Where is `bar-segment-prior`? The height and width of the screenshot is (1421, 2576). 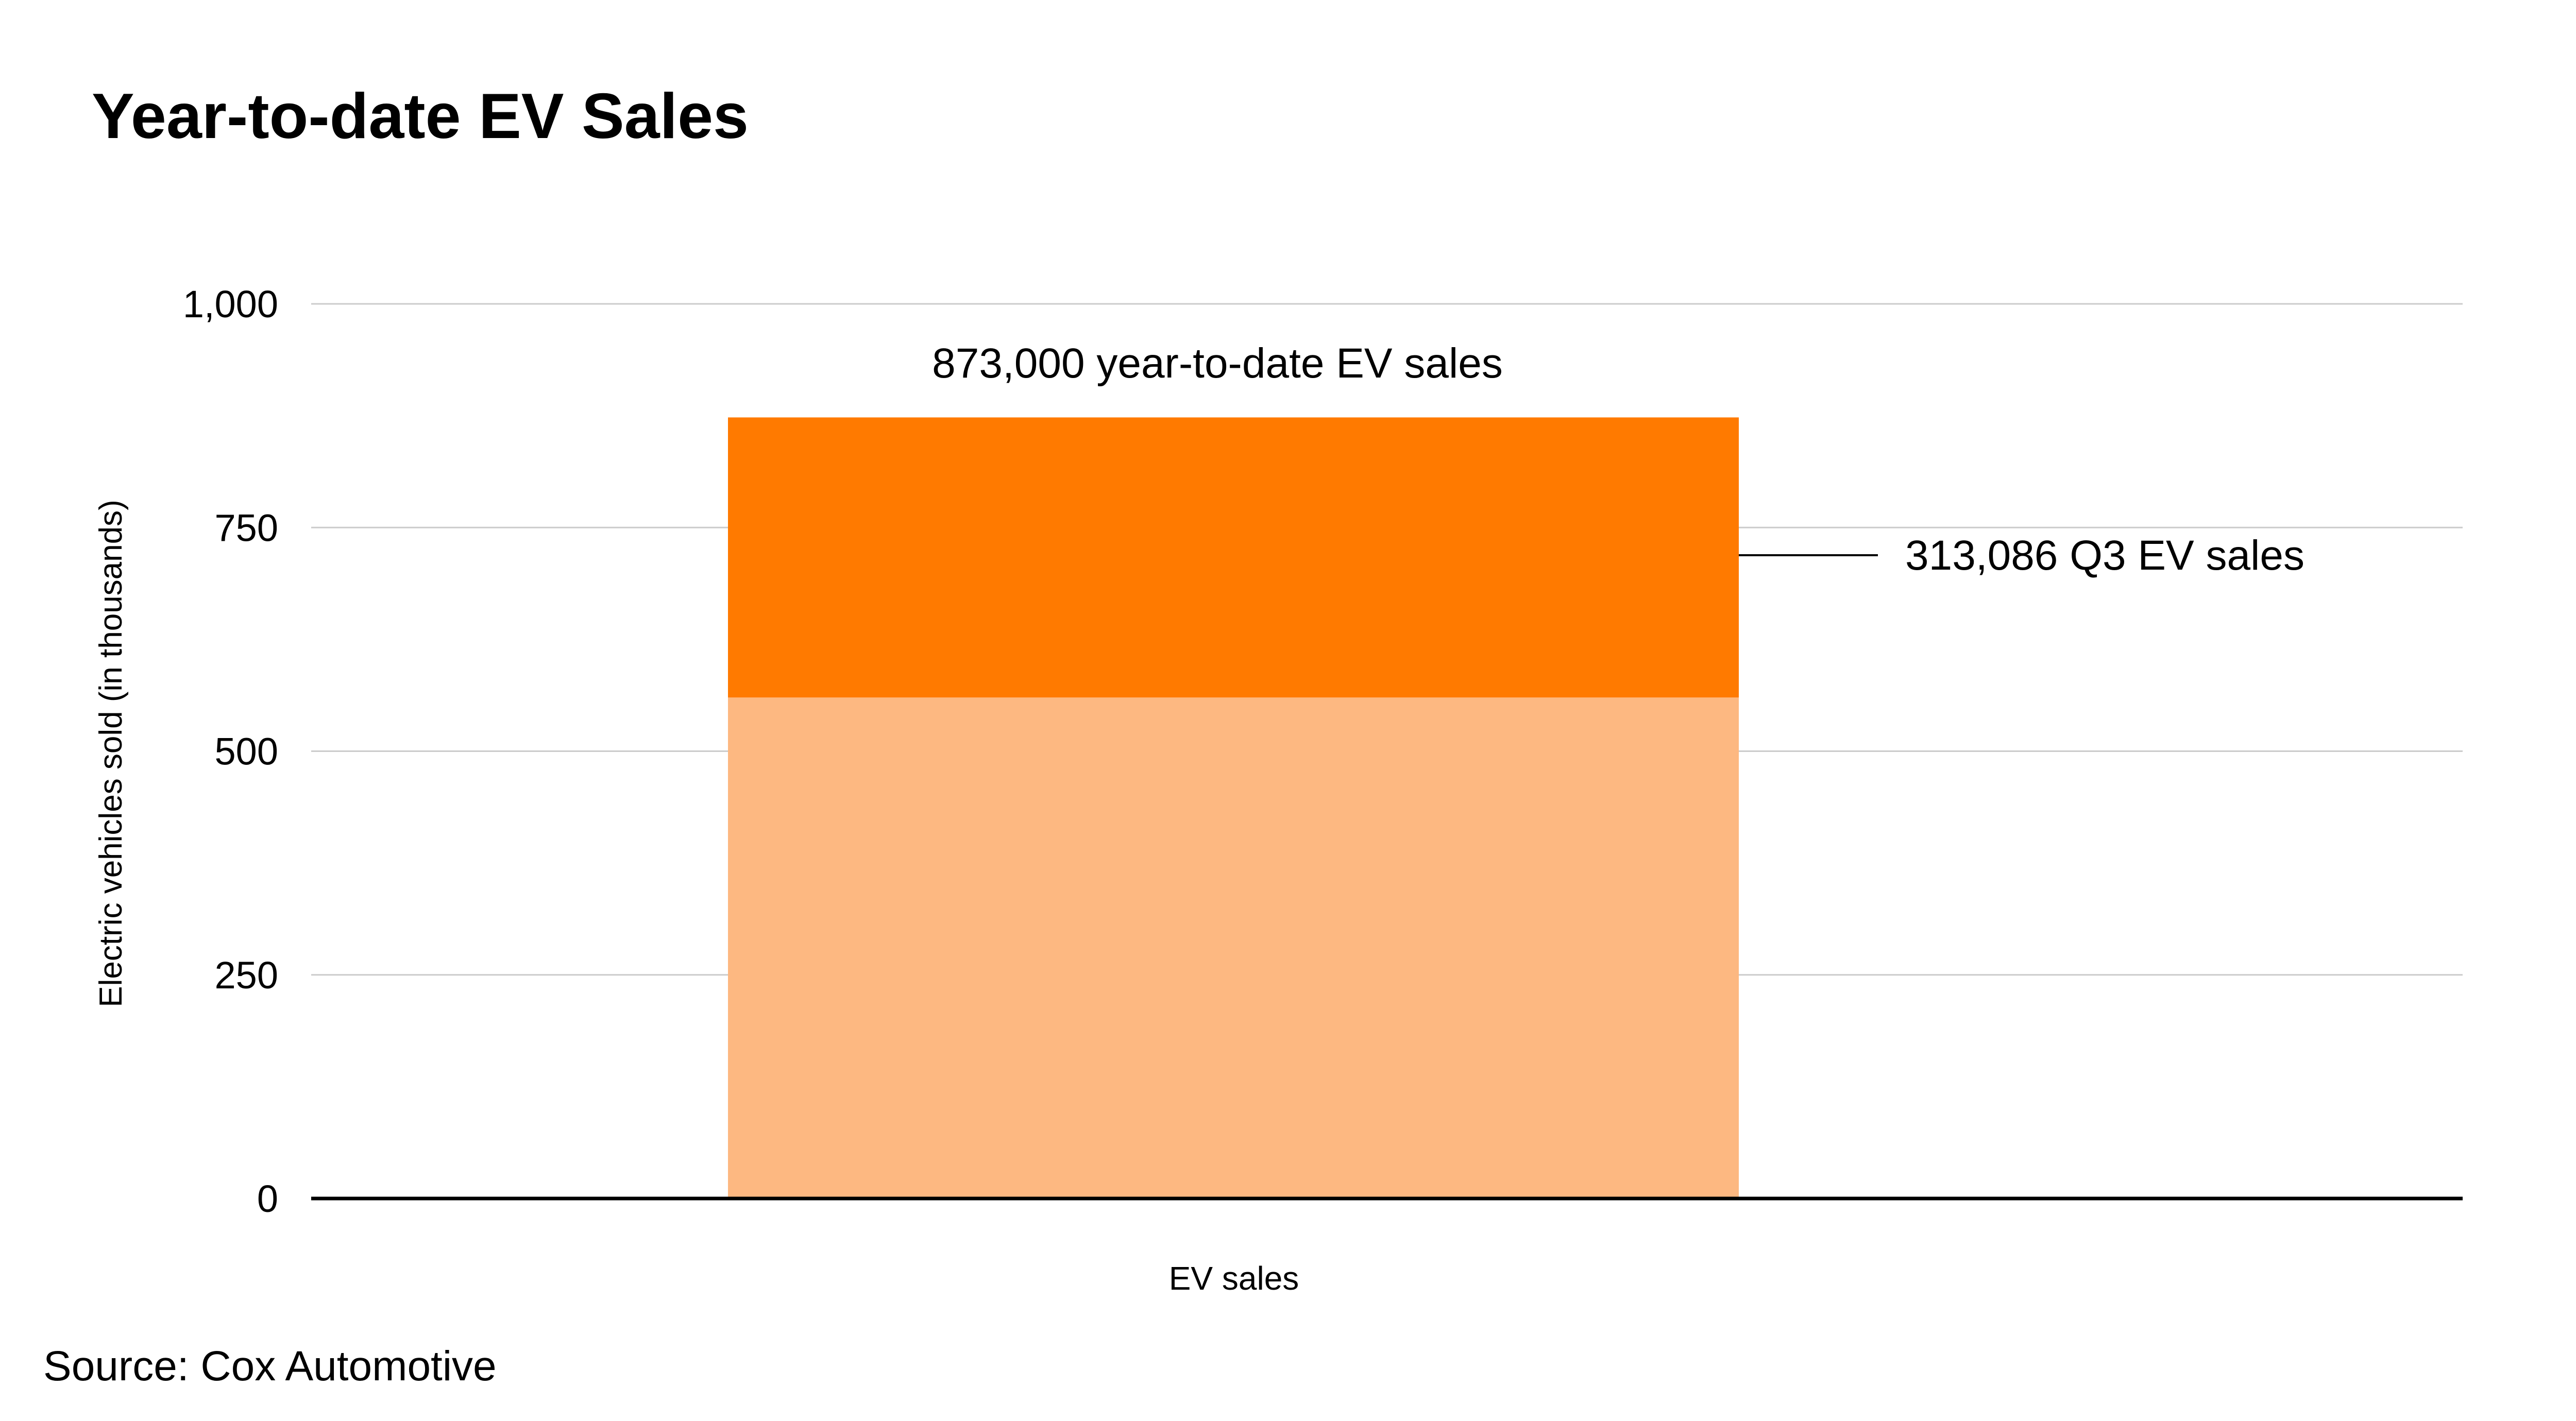 bar-segment-prior is located at coordinates (1233, 948).